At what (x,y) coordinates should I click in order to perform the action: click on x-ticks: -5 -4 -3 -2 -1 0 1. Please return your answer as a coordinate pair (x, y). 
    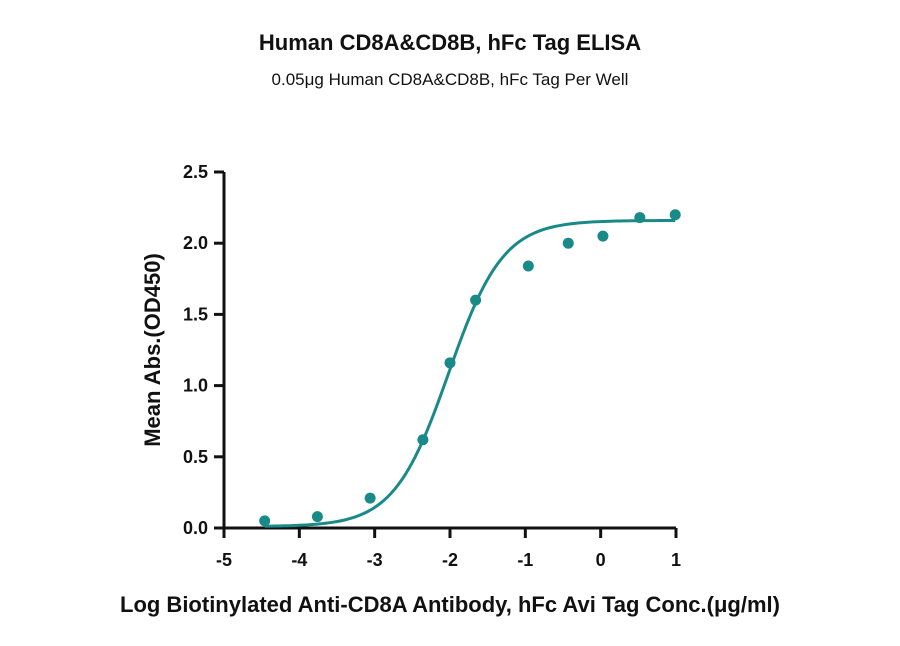
    Looking at the image, I should click on (448, 549).